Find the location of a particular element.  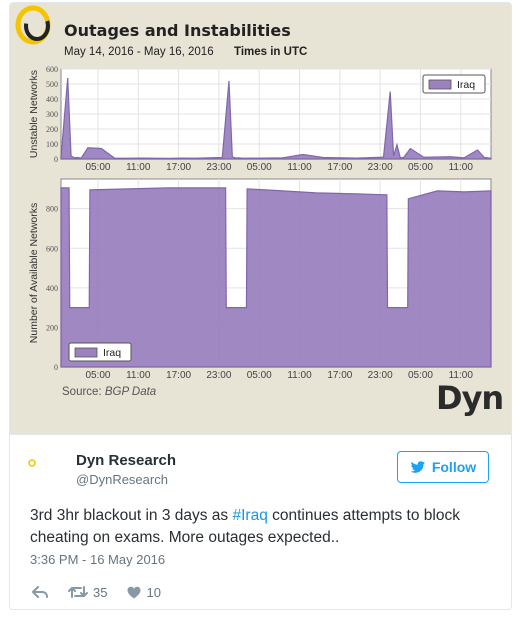

hashtag-link: #Iraq is located at coordinates (250, 515).